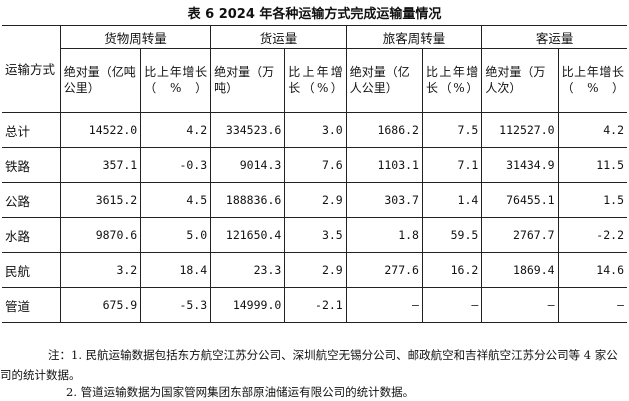 This screenshot has height=401, width=629. I want to click on table-row-pipeline: 管道 675.9 -5.3 14999.0 -2.1 — — — —, so click(314, 305).